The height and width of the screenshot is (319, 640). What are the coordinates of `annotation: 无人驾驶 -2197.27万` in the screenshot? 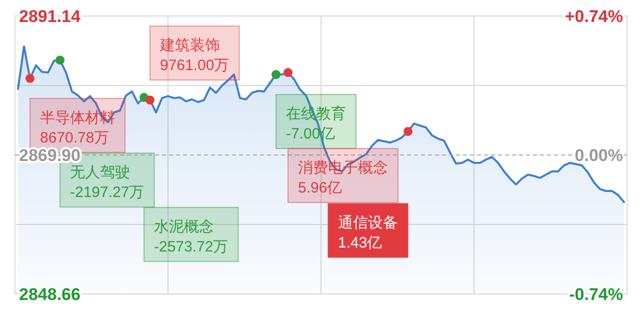 It's located at (107, 183).